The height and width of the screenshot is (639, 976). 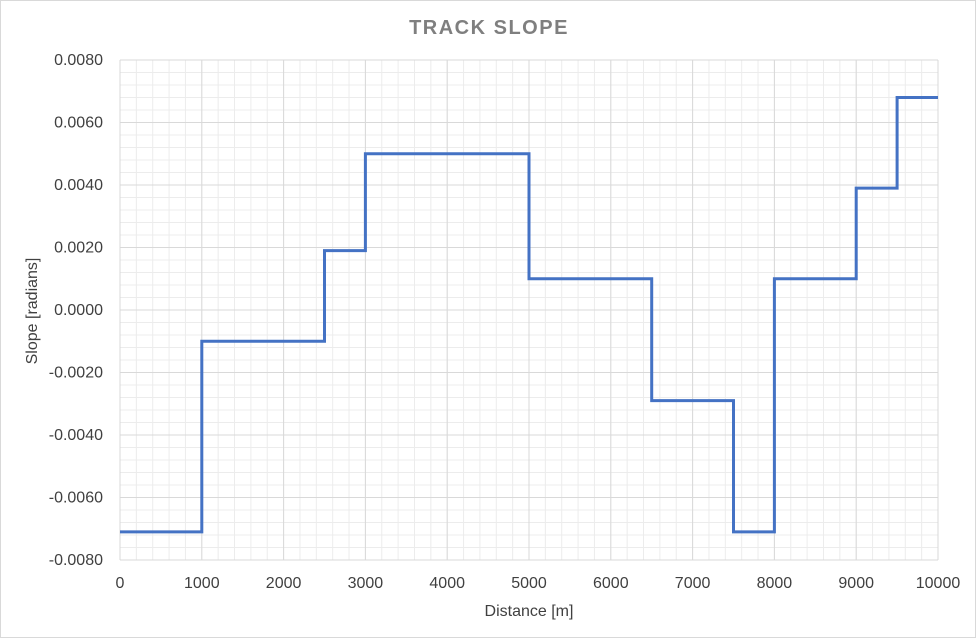 What do you see at coordinates (284, 583) in the screenshot?
I see `x-tick-label: 2000` at bounding box center [284, 583].